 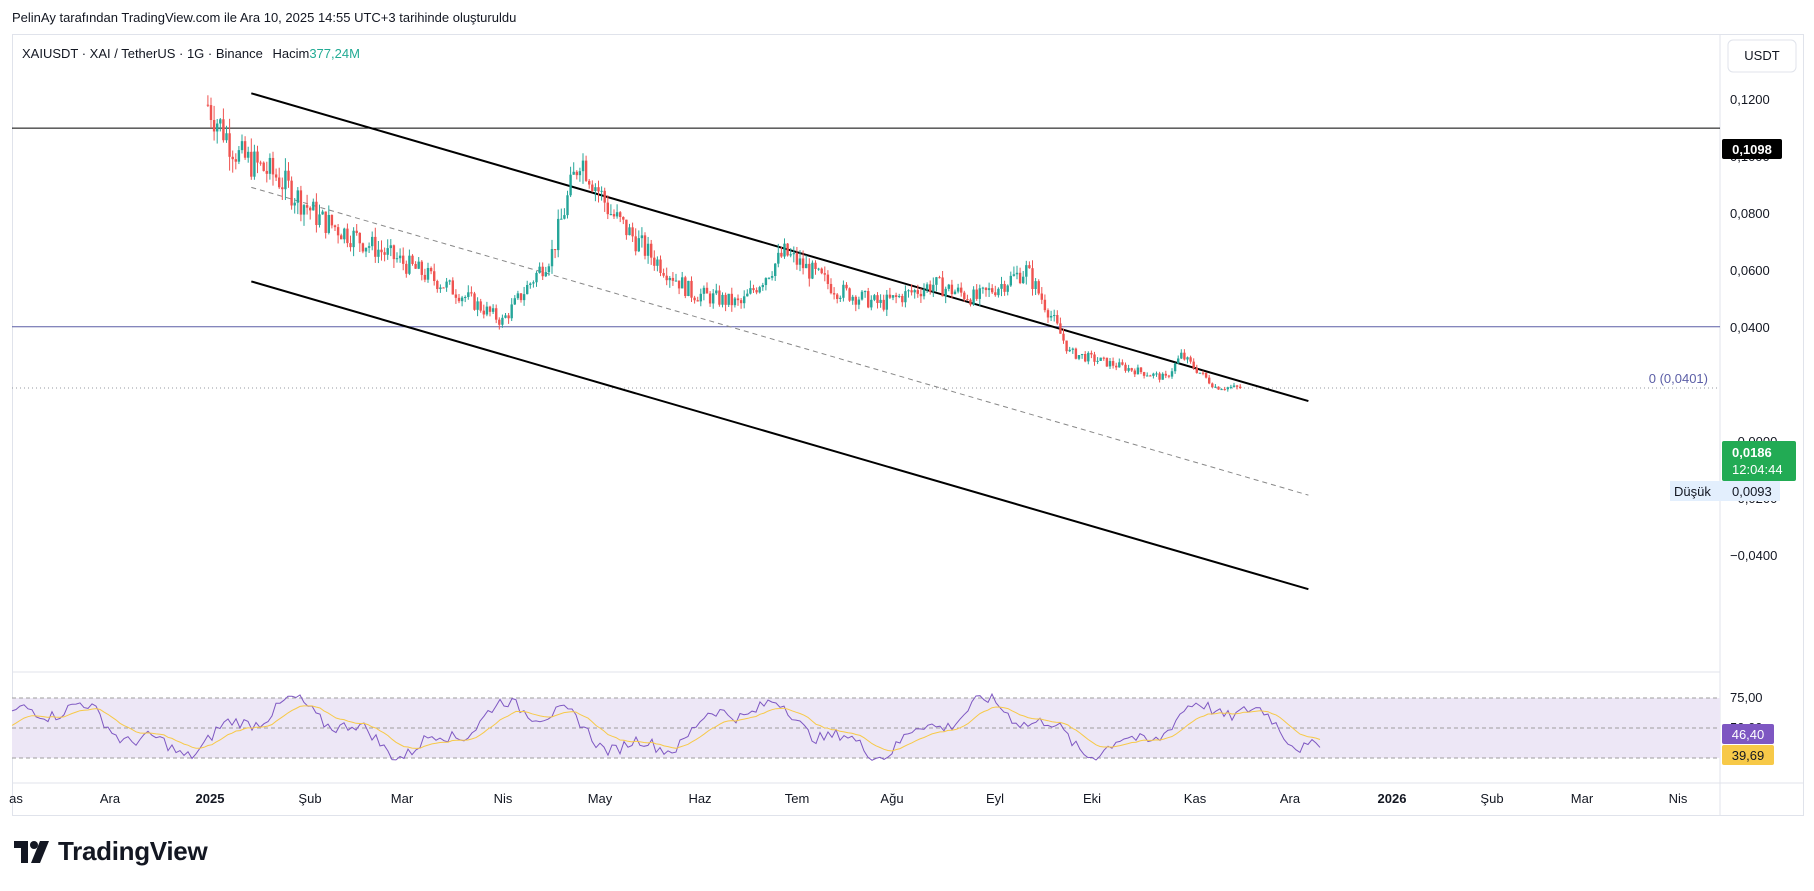 I want to click on tradingview-logo: TradingView, so click(x=111, y=851).